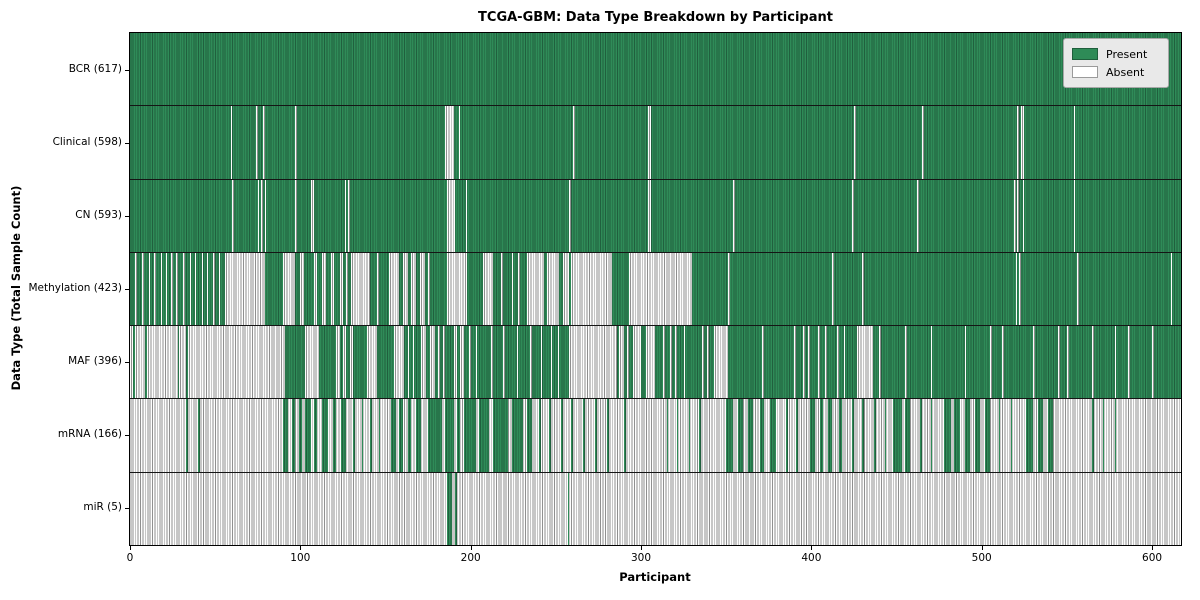 Image resolution: width=1200 pixels, height=600 pixels. Describe the element at coordinates (655, 216) in the screenshot. I see `heatmap-row-cn` at that location.